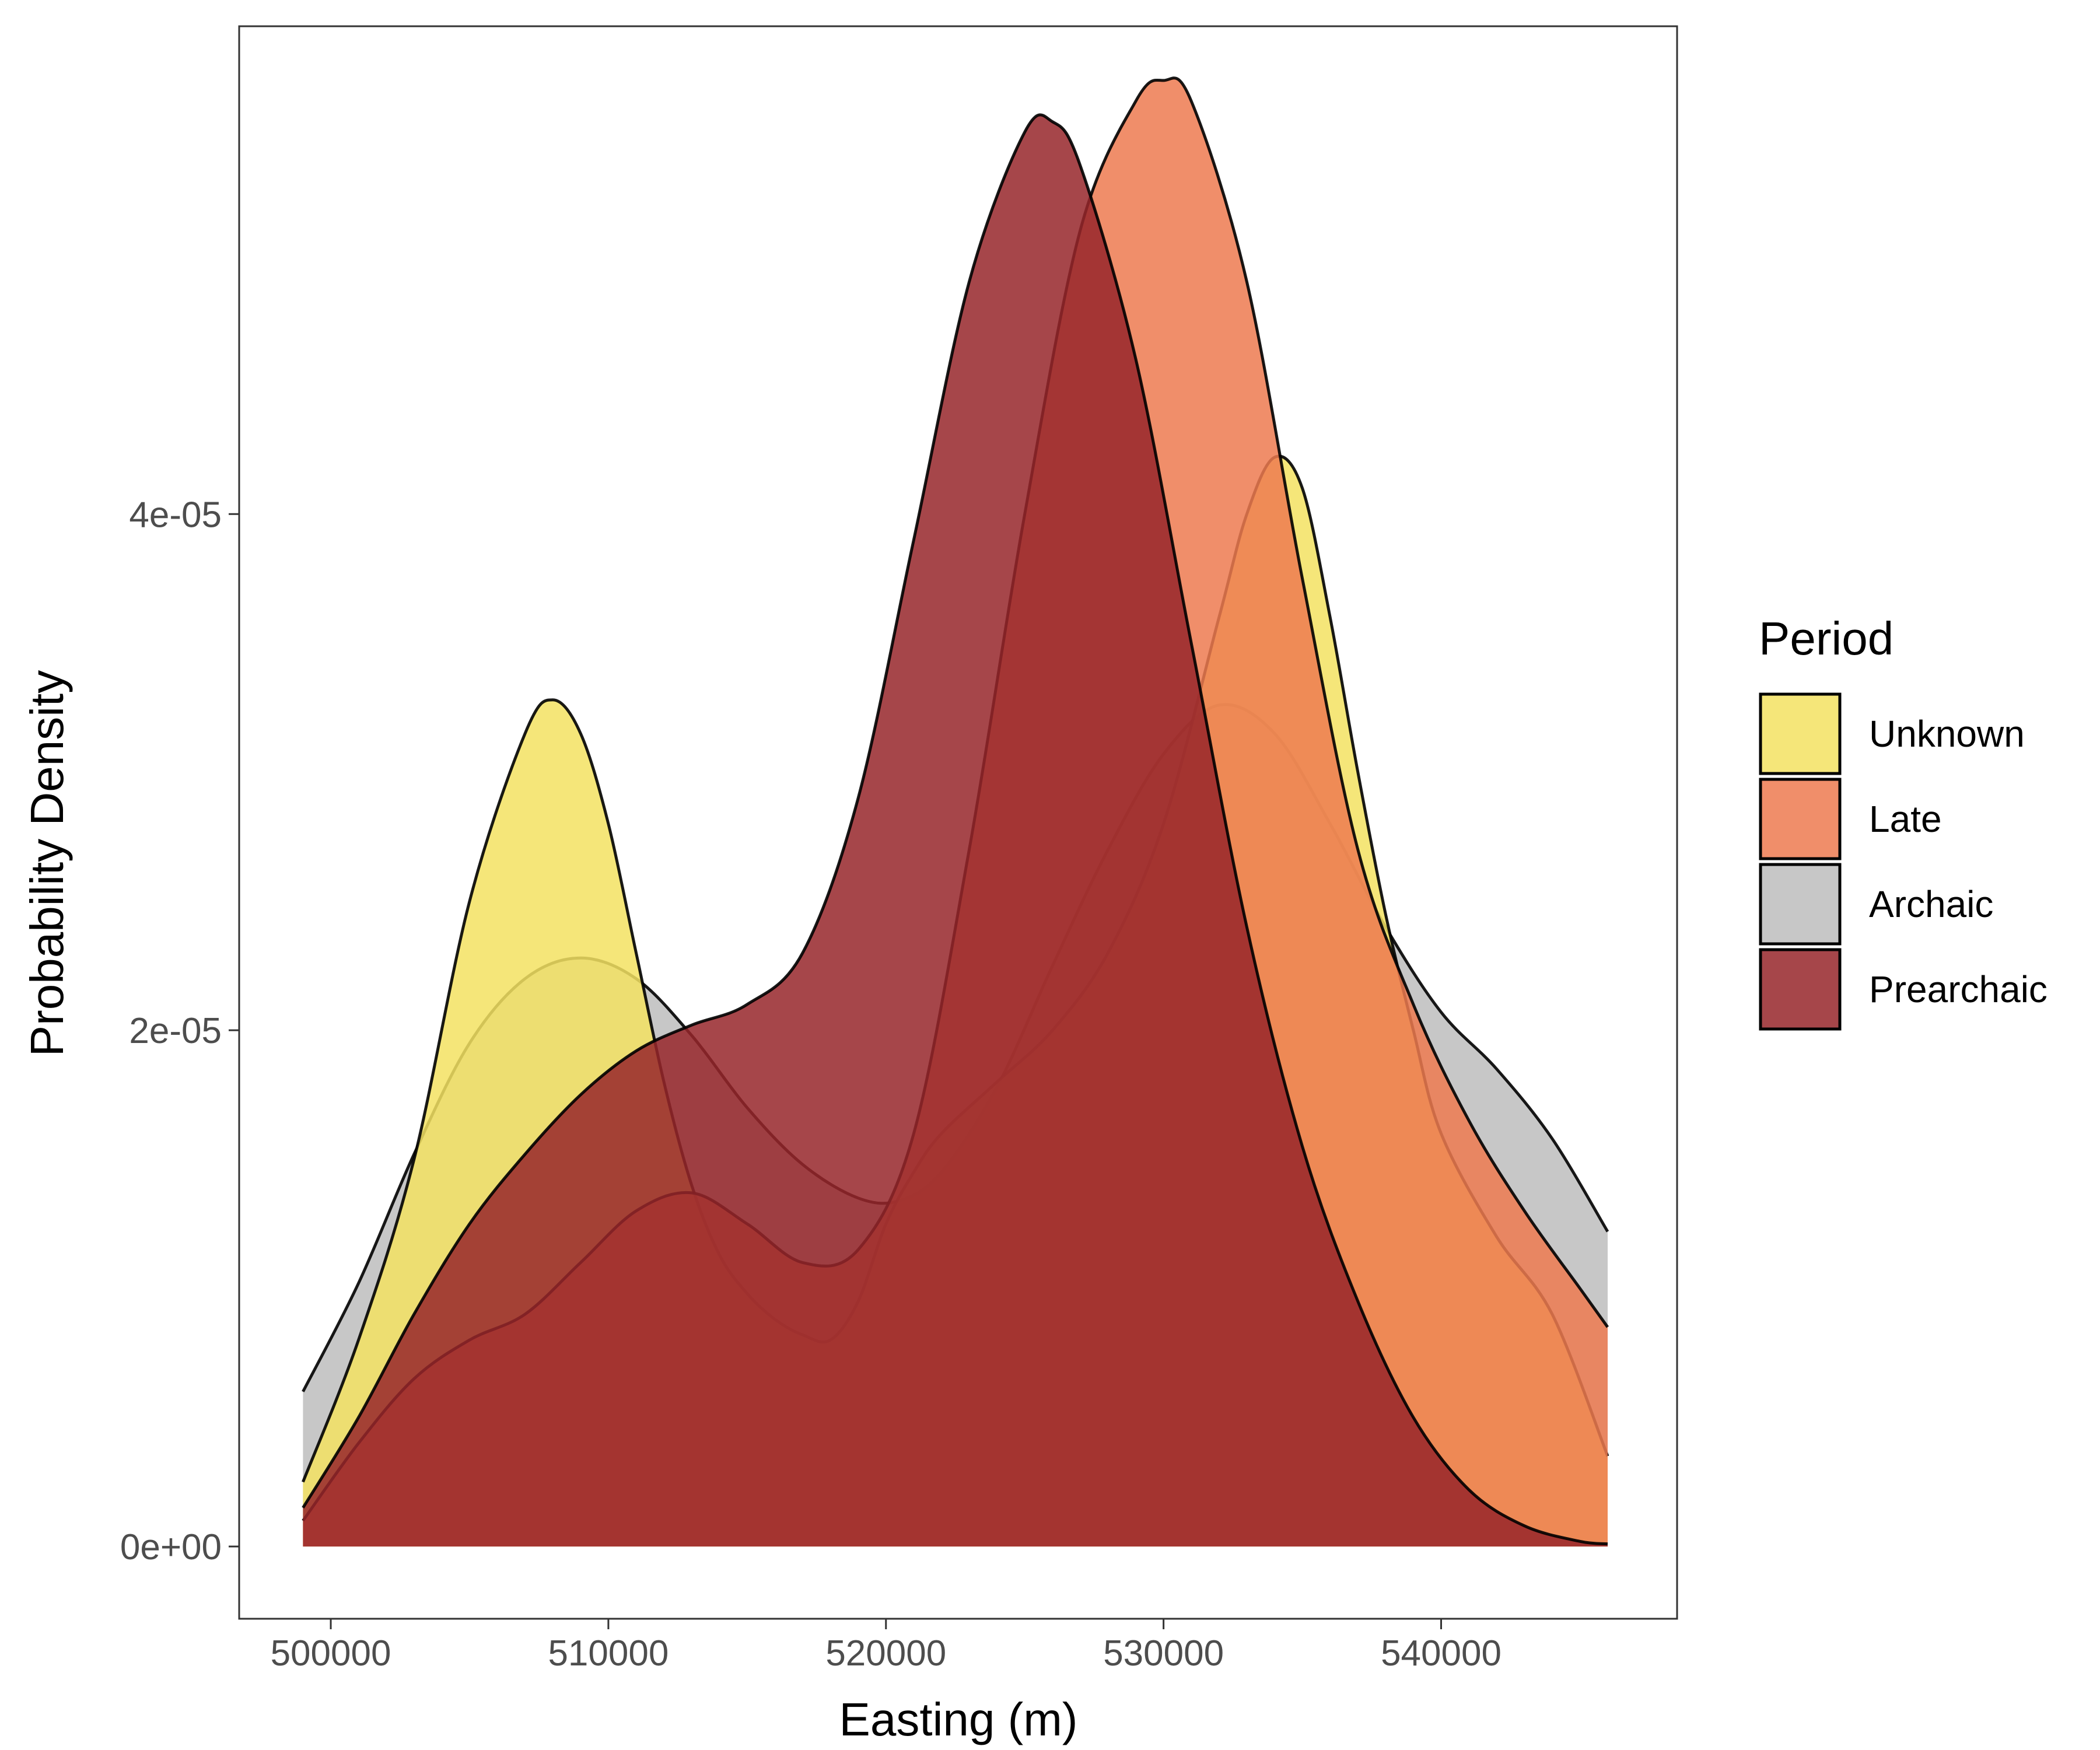 This screenshot has width=2100, height=1750. Describe the element at coordinates (1903, 861) in the screenshot. I see `legend-items: Unknown Late Archaic Prearchaic` at that location.